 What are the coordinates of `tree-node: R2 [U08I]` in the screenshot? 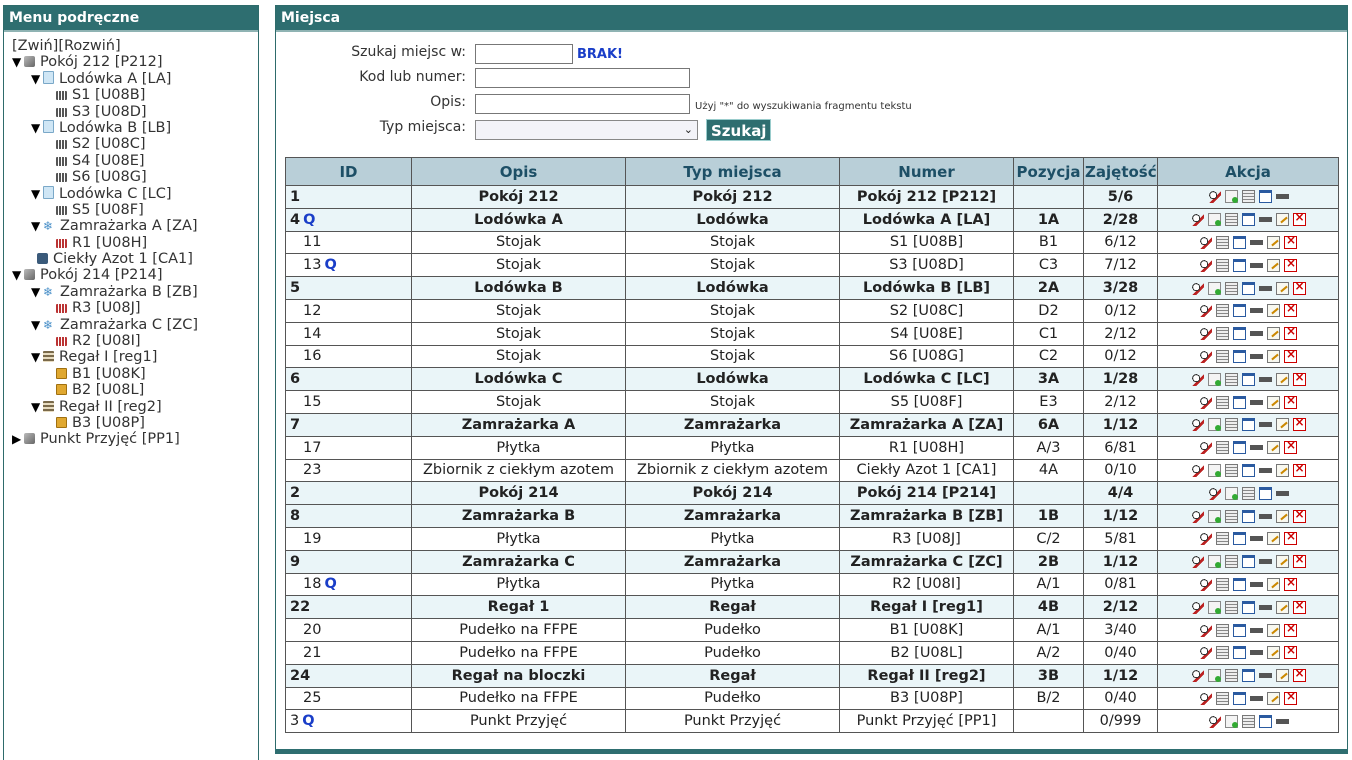 It's located at (135, 341).